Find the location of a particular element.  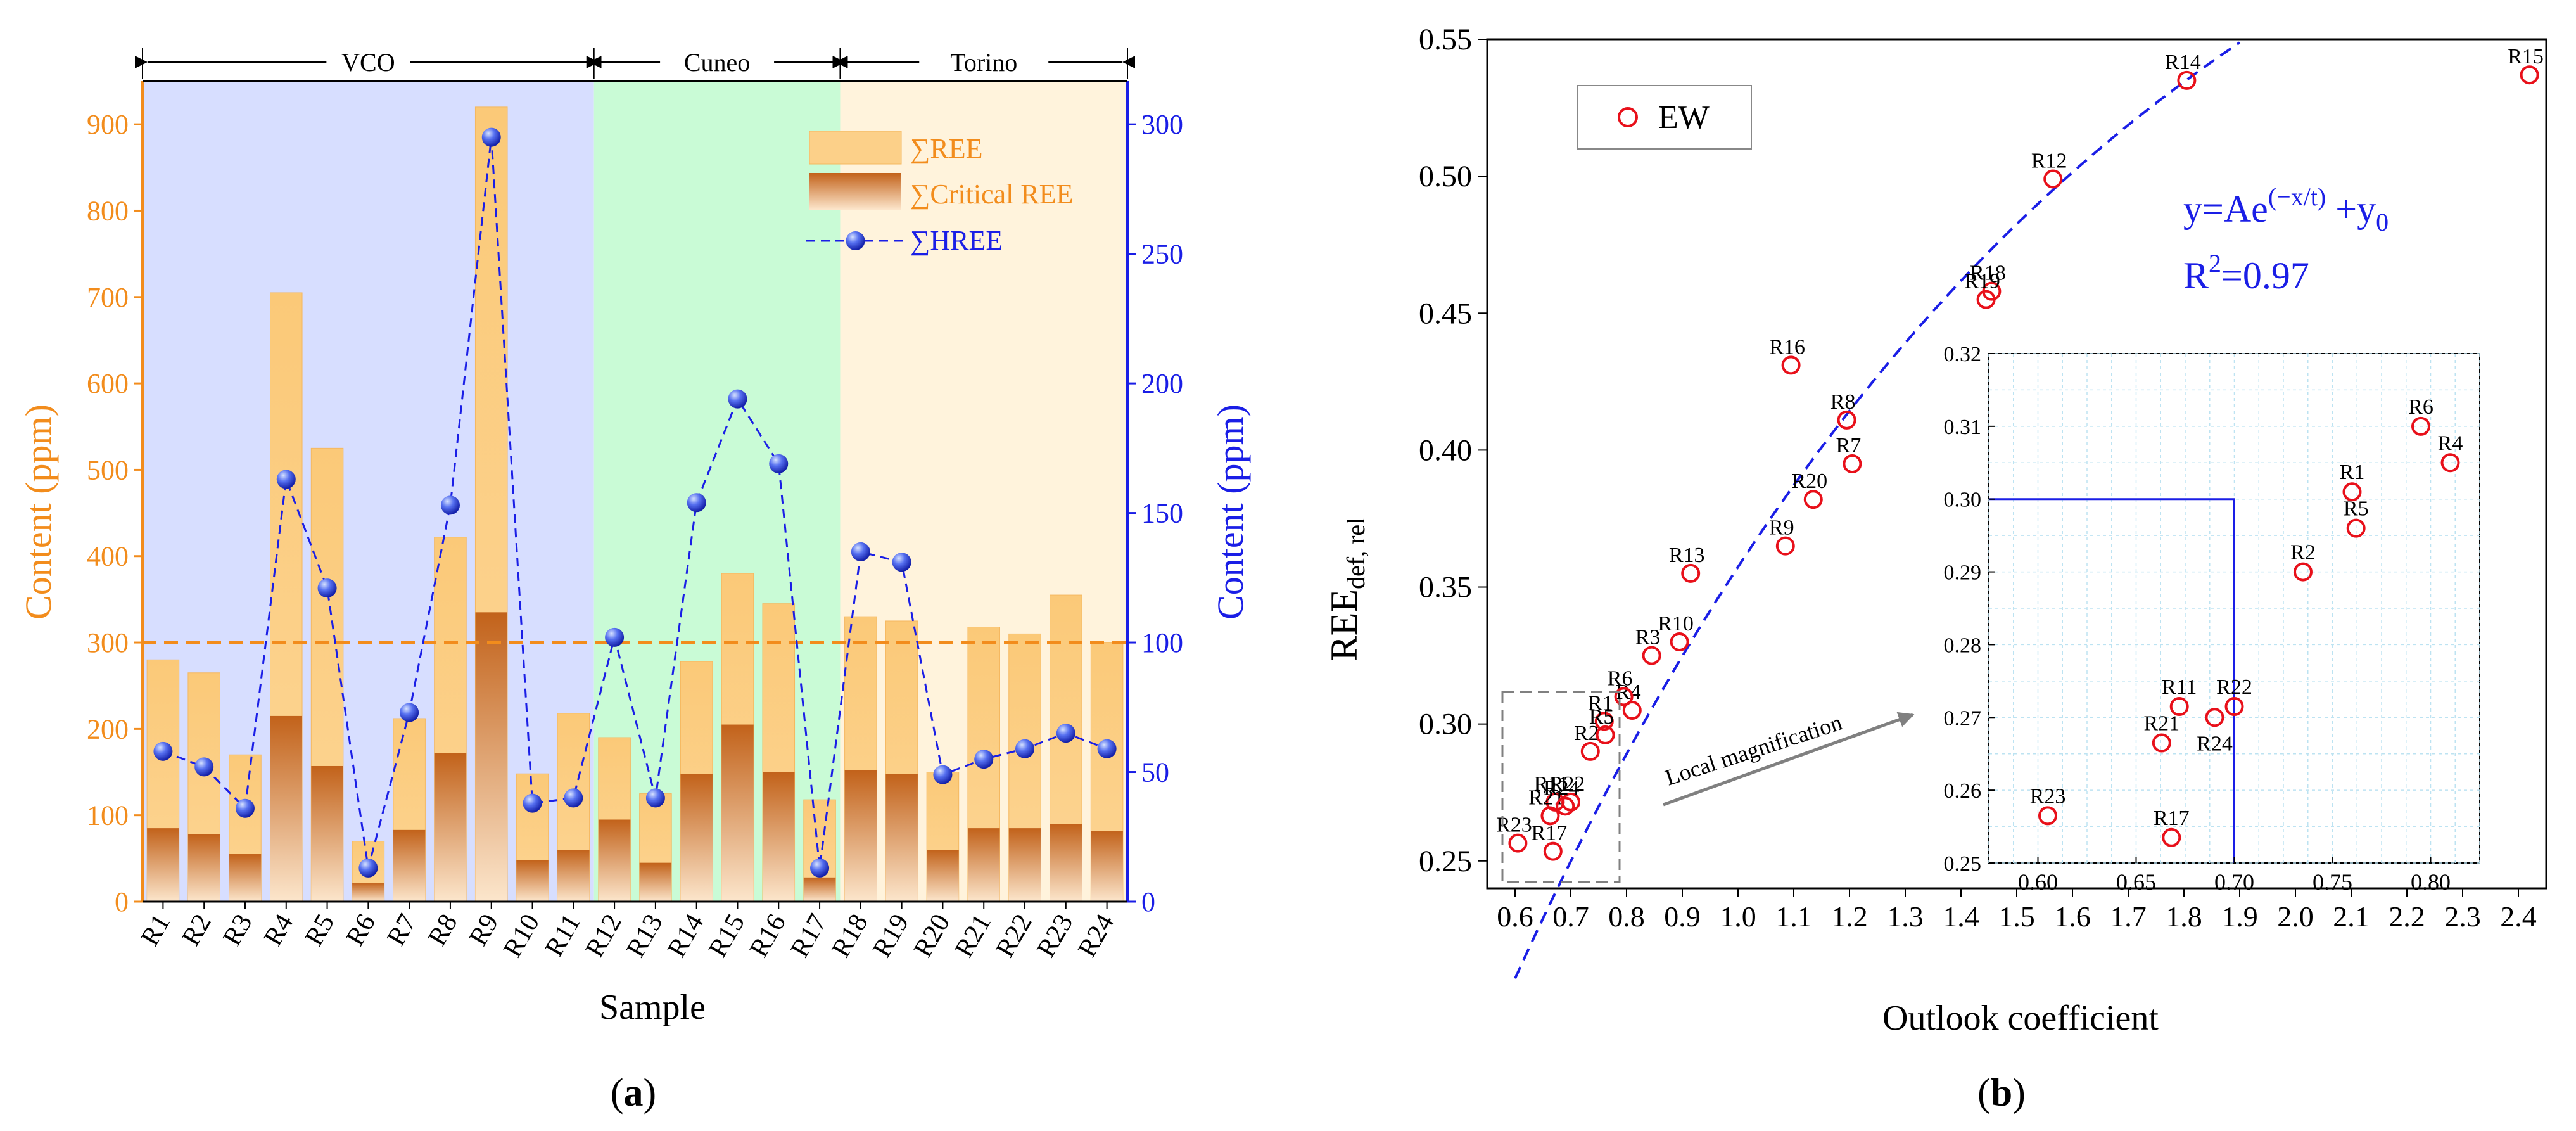

x-tick-label-R12: R12 is located at coordinates (604, 935).